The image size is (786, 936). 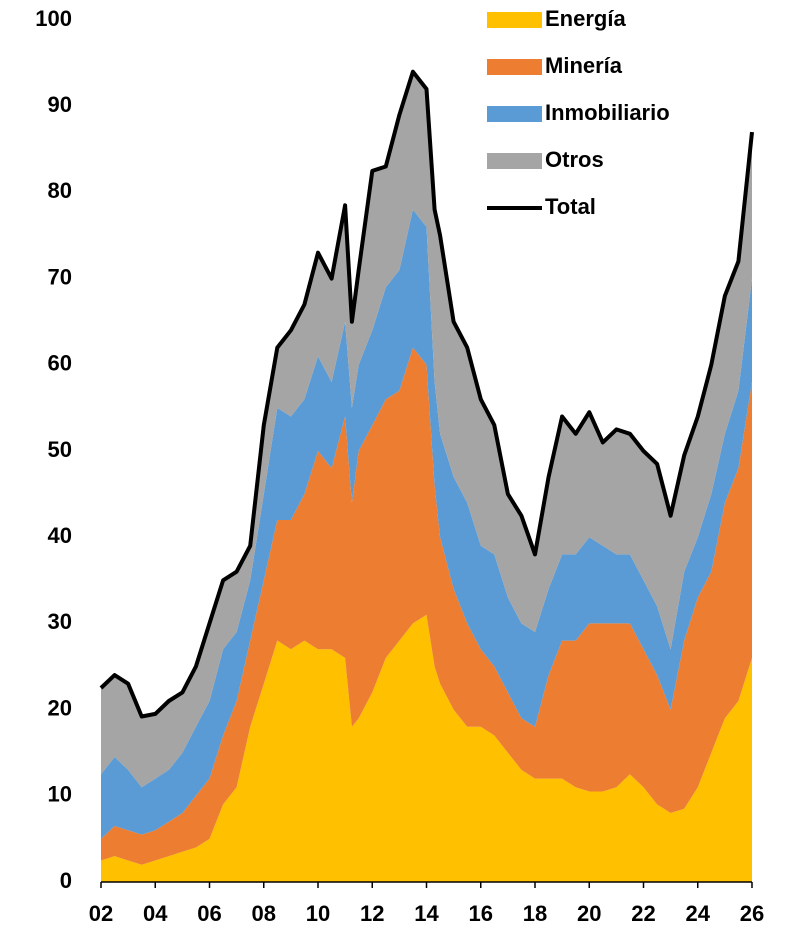 I want to click on x-tick-label: 14, so click(x=426, y=913).